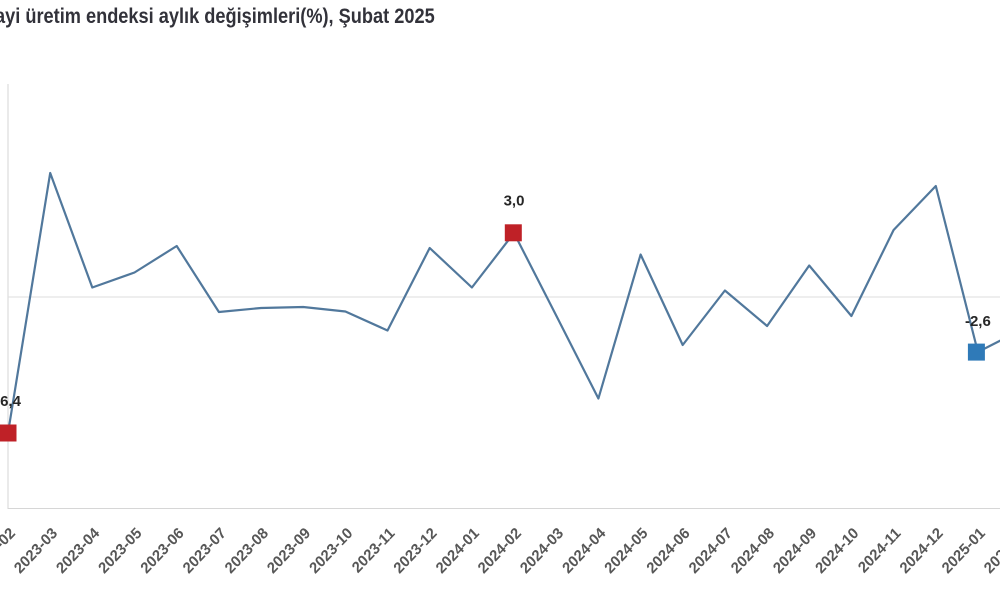 This screenshot has width=1000, height=600. What do you see at coordinates (669, 551) in the screenshot?
I see `svg-text: 2024-06` at bounding box center [669, 551].